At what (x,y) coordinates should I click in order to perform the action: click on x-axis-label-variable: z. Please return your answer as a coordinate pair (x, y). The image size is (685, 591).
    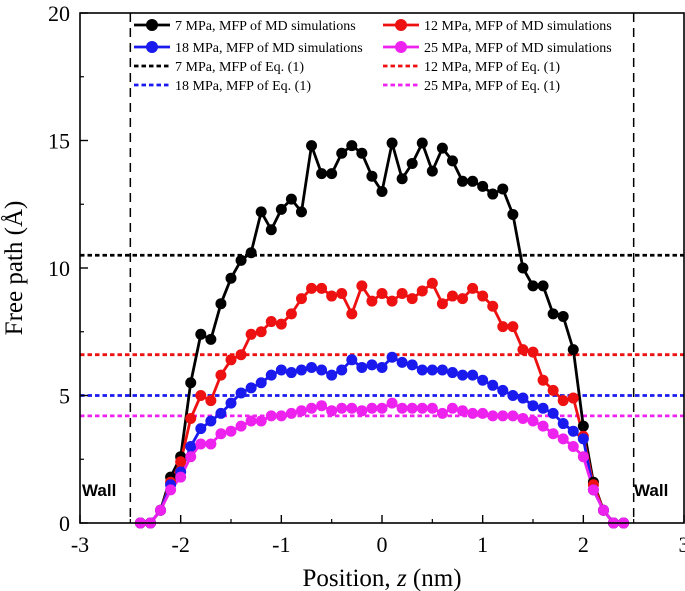
    Looking at the image, I should click on (401, 578).